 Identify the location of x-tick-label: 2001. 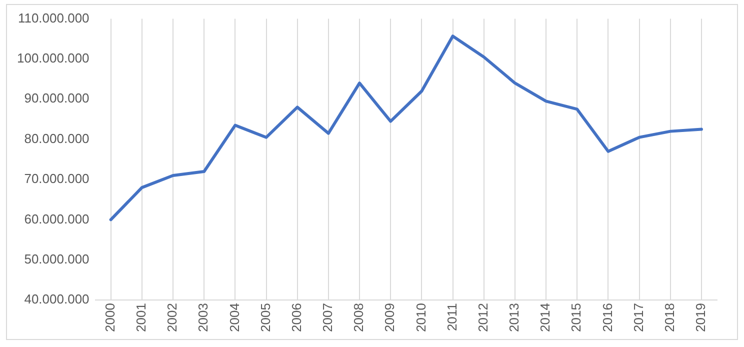
(141, 317).